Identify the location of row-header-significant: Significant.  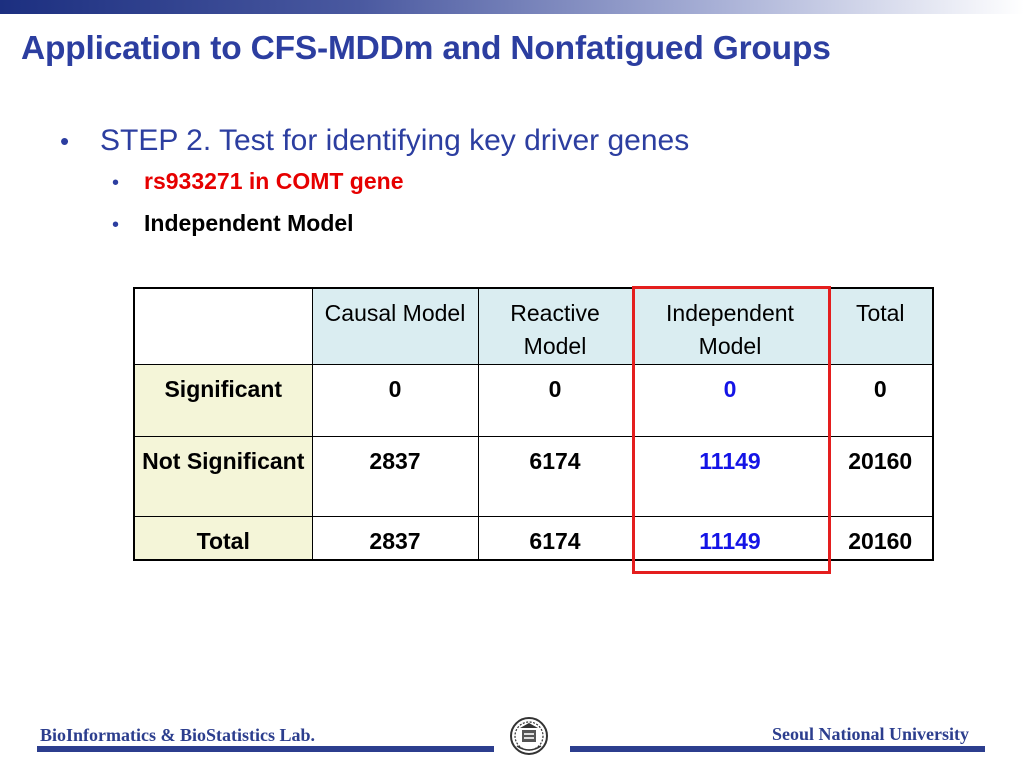
(223, 400).